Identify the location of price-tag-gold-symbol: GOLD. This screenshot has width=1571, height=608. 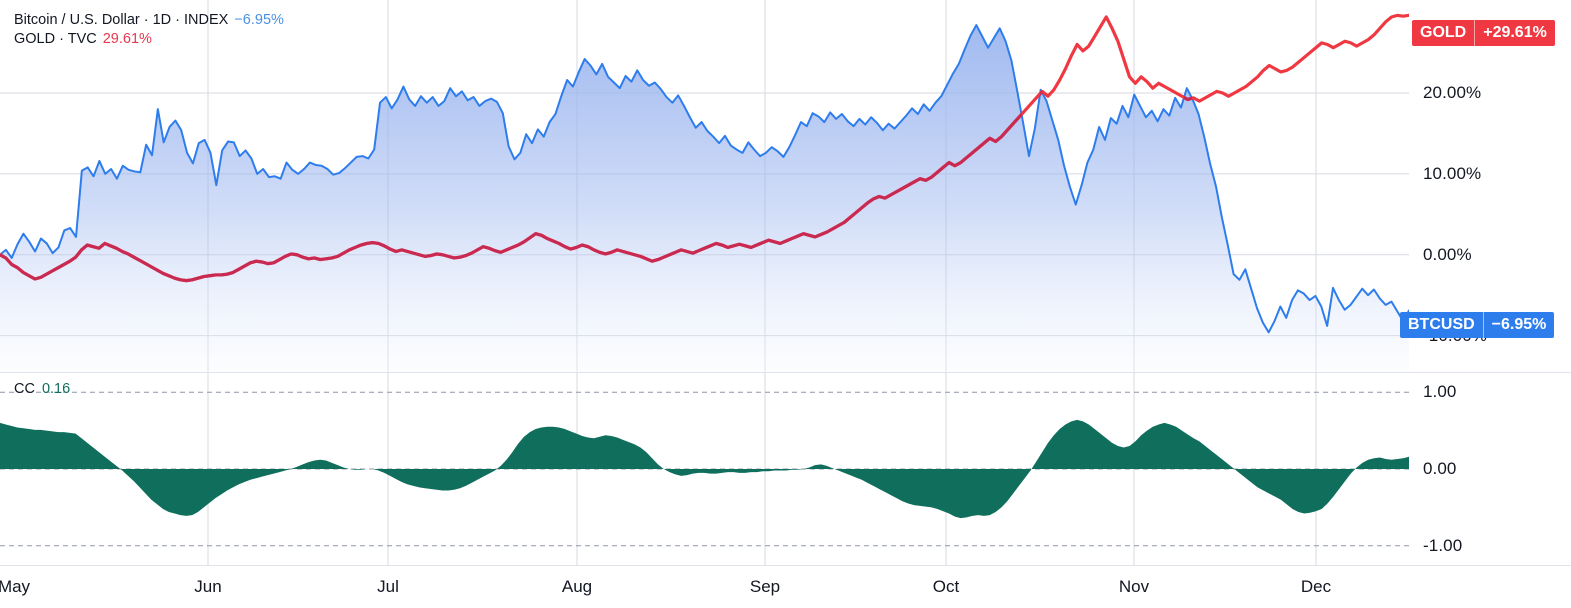
(1444, 33).